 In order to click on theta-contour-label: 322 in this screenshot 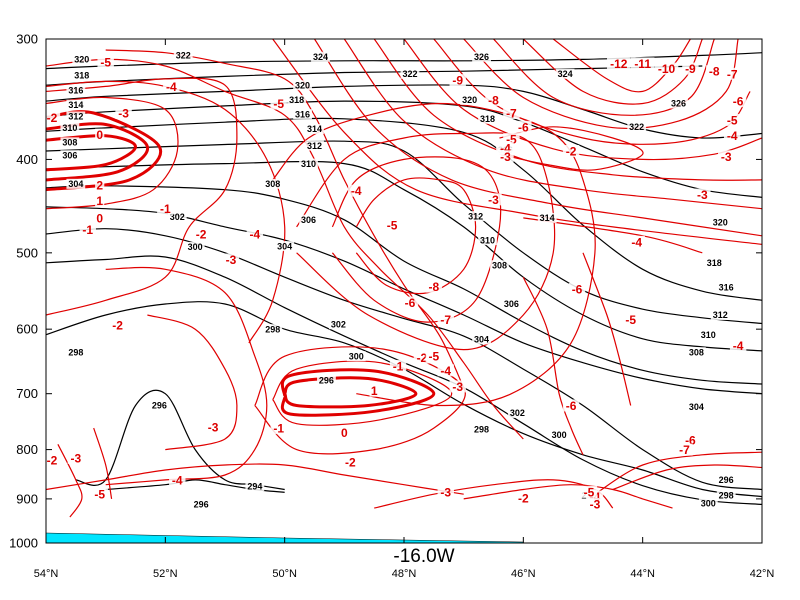, I will do `click(183, 56)`.